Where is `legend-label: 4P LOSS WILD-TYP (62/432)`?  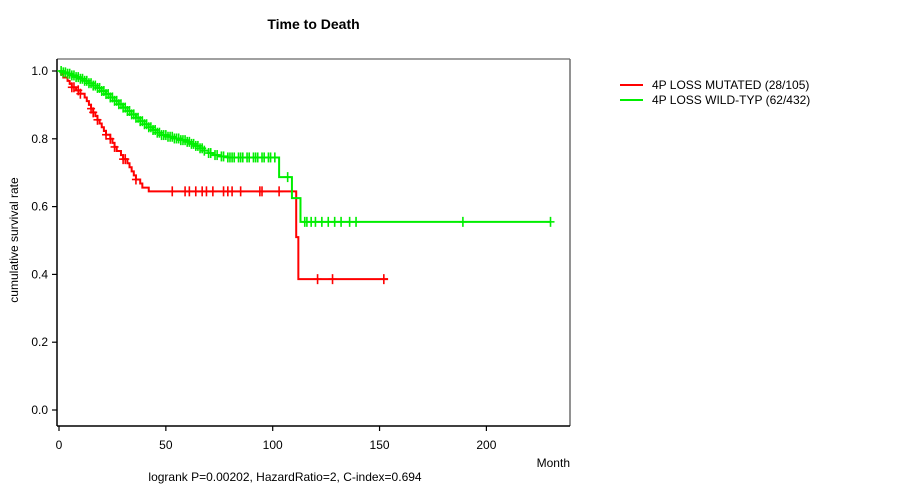 legend-label: 4P LOSS WILD-TYP (62/432) is located at coordinates (731, 99).